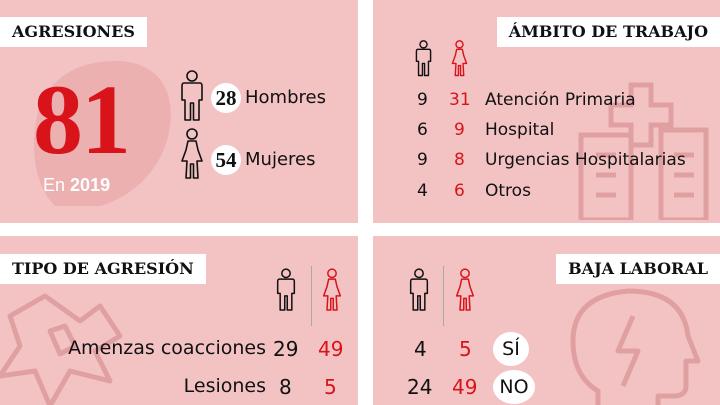 The image size is (720, 405). What do you see at coordinates (422, 130) in the screenshot?
I see `ambito-row-men: 6` at bounding box center [422, 130].